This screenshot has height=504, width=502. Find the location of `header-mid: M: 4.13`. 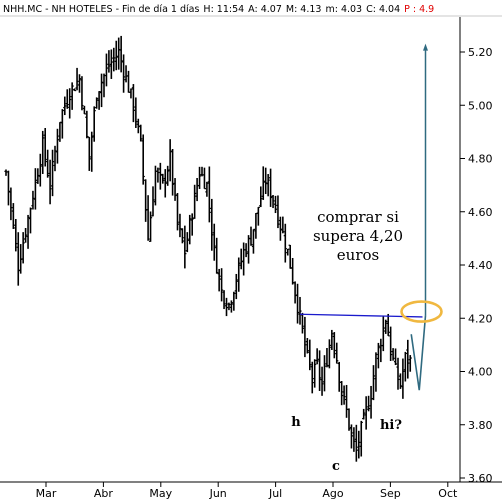

header-mid: M: 4.13 is located at coordinates (304, 9).